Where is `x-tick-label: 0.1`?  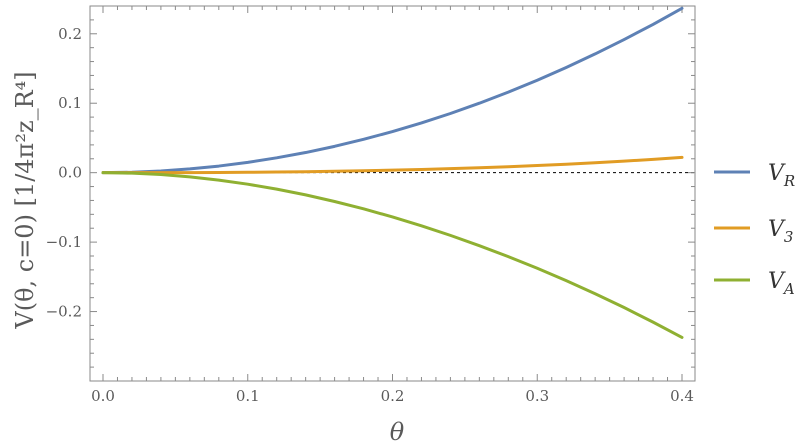
x-tick-label: 0.1 is located at coordinates (248, 396).